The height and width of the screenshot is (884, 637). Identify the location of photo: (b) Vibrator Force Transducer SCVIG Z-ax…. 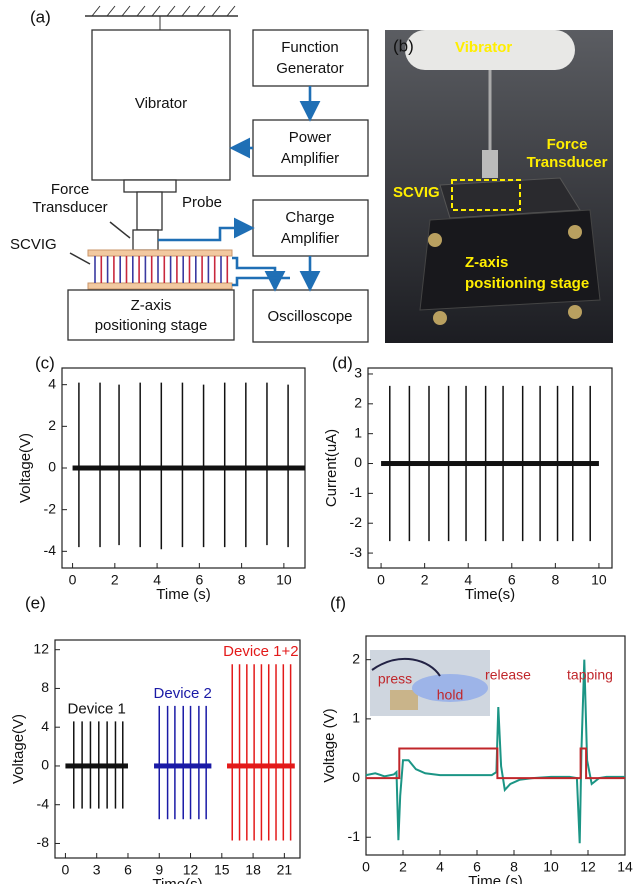
(499, 186).